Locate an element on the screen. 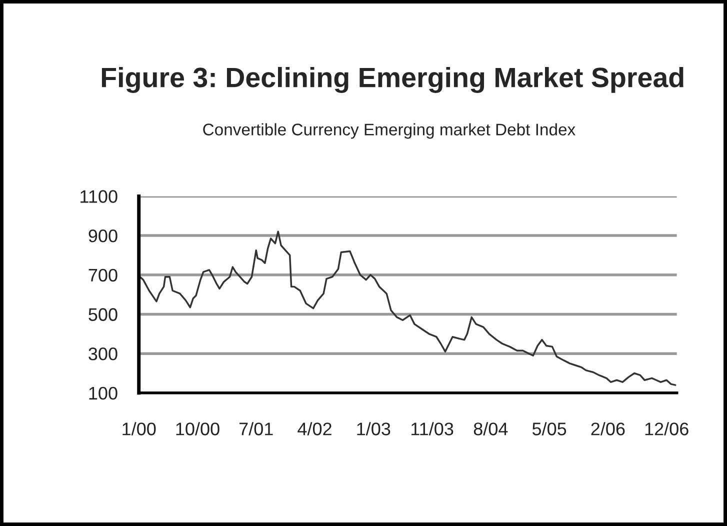 Image resolution: width=727 pixels, height=526 pixels. y-tick-label: 100 is located at coordinates (103, 393).